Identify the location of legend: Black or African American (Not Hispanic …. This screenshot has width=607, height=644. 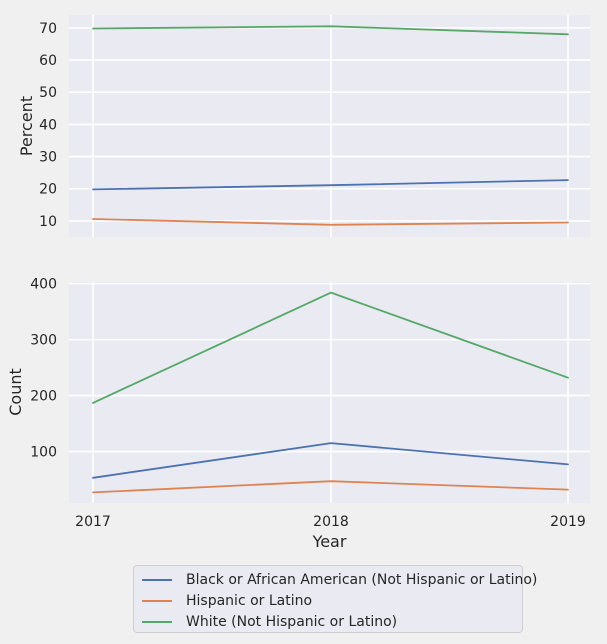
(335, 599).